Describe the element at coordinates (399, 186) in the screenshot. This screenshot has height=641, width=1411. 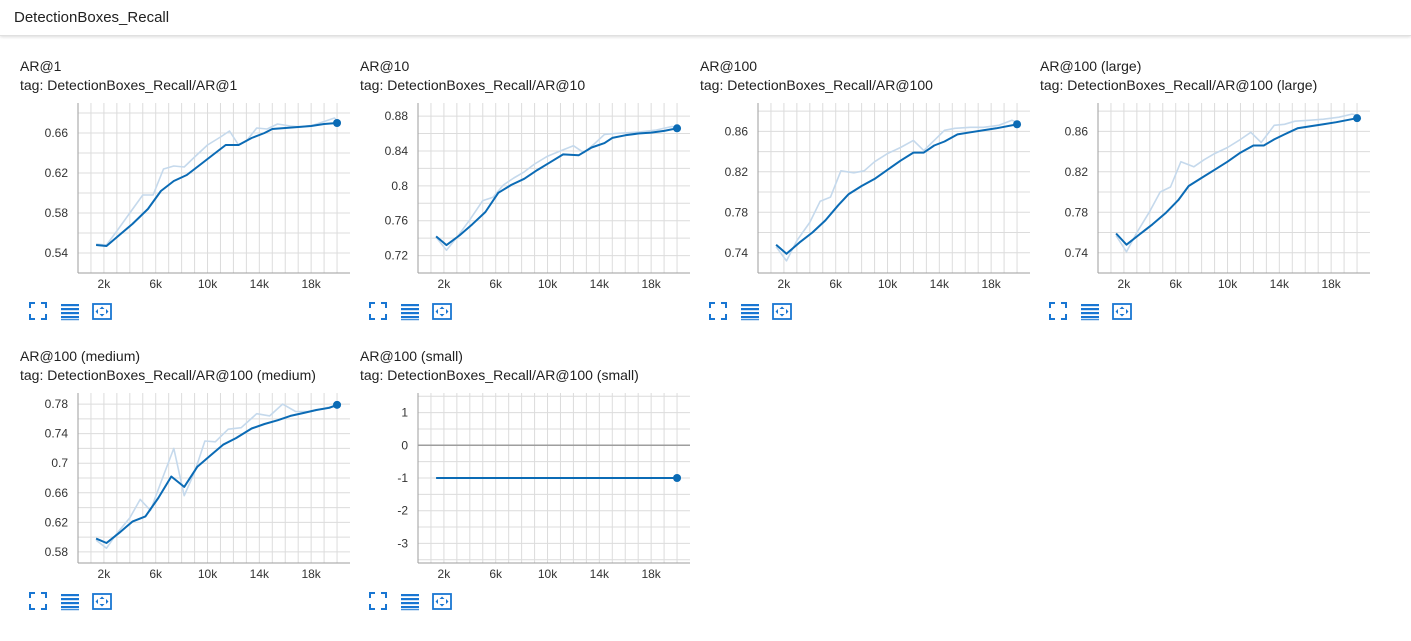
I see `y-tick-label: 0.8` at that location.